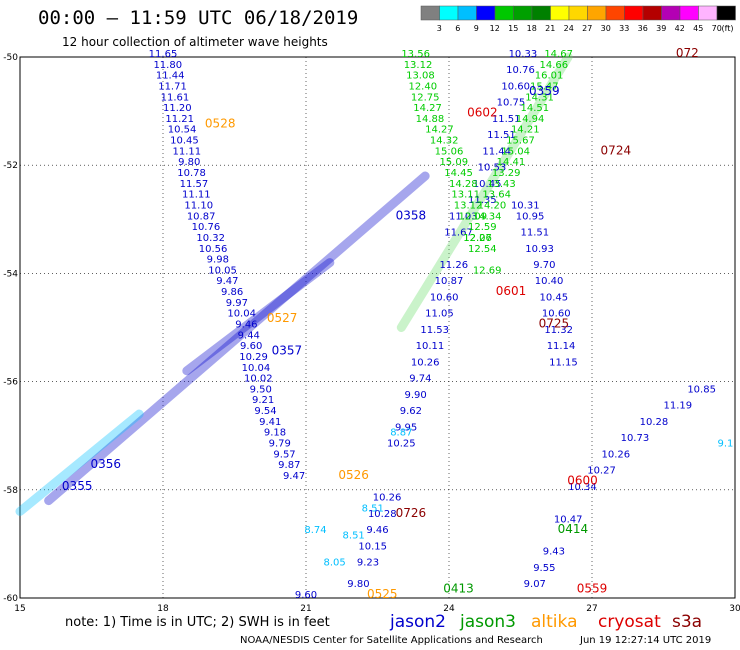  Describe the element at coordinates (453, 265) in the screenshot. I see `wave-height-label-jason2: 11.26` at that location.